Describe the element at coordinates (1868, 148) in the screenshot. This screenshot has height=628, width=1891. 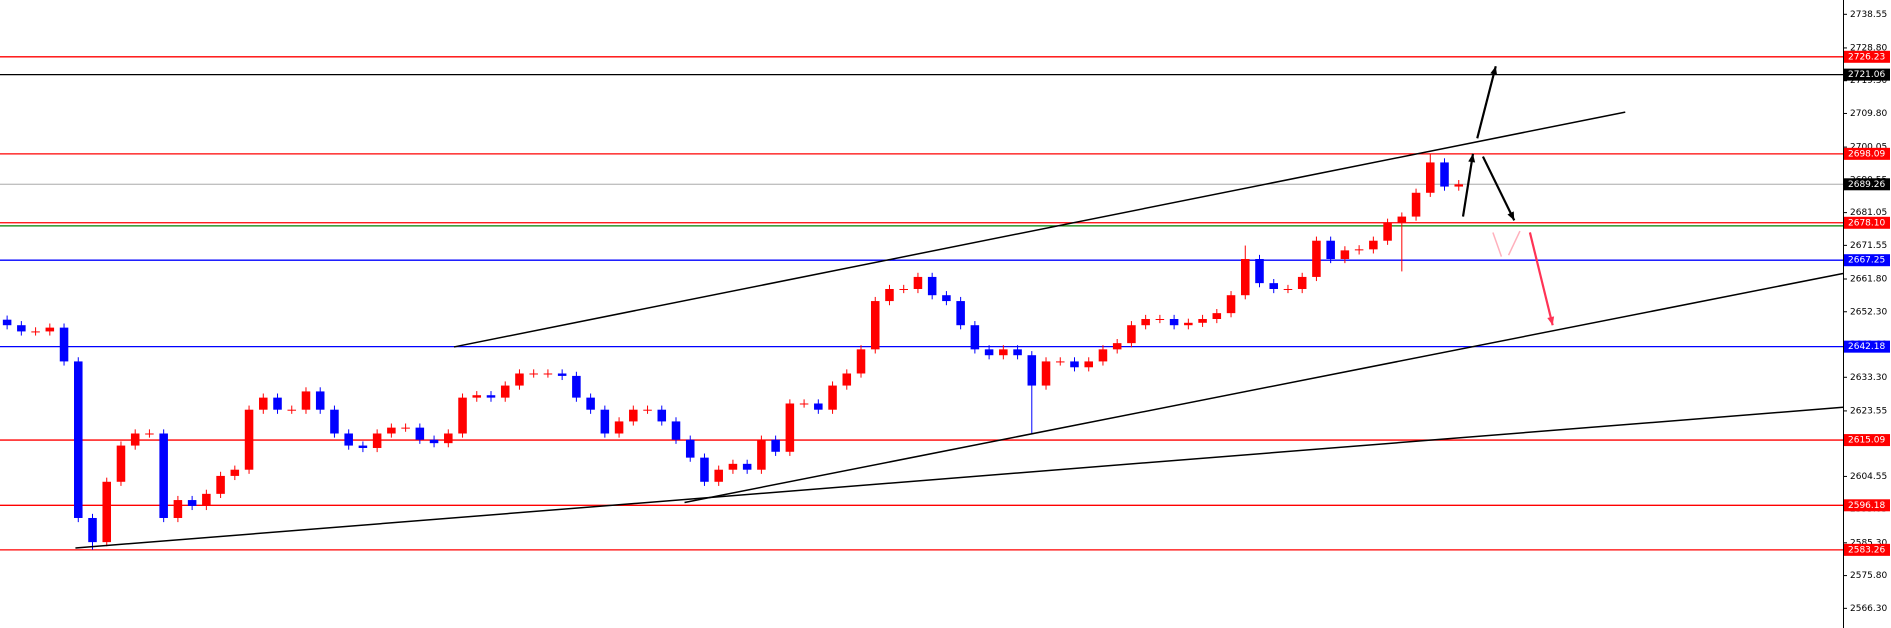
I see `y-tick-label: 2700.05` at that location.